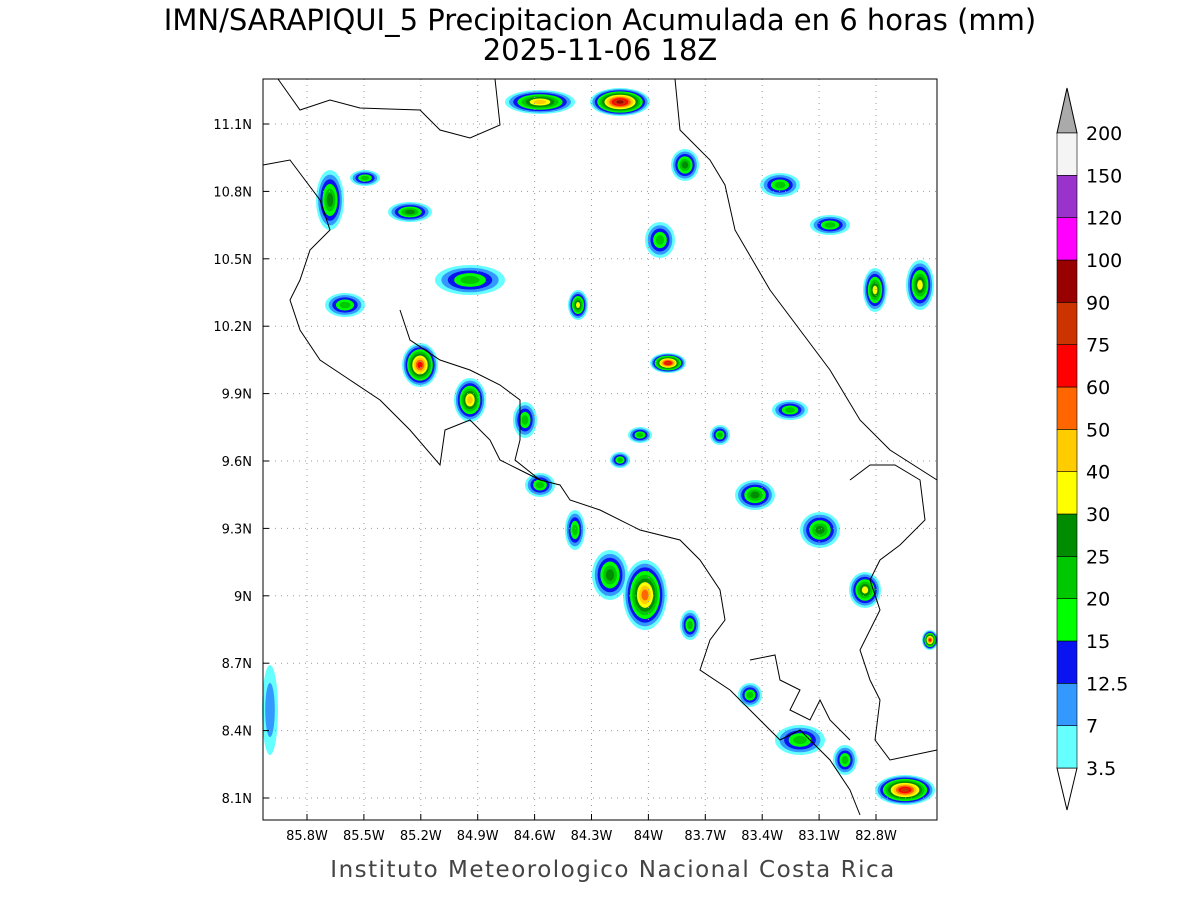 The height and width of the screenshot is (900, 1200). What do you see at coordinates (470, 395) in the screenshot?
I see `gulf-nicoya` at bounding box center [470, 395].